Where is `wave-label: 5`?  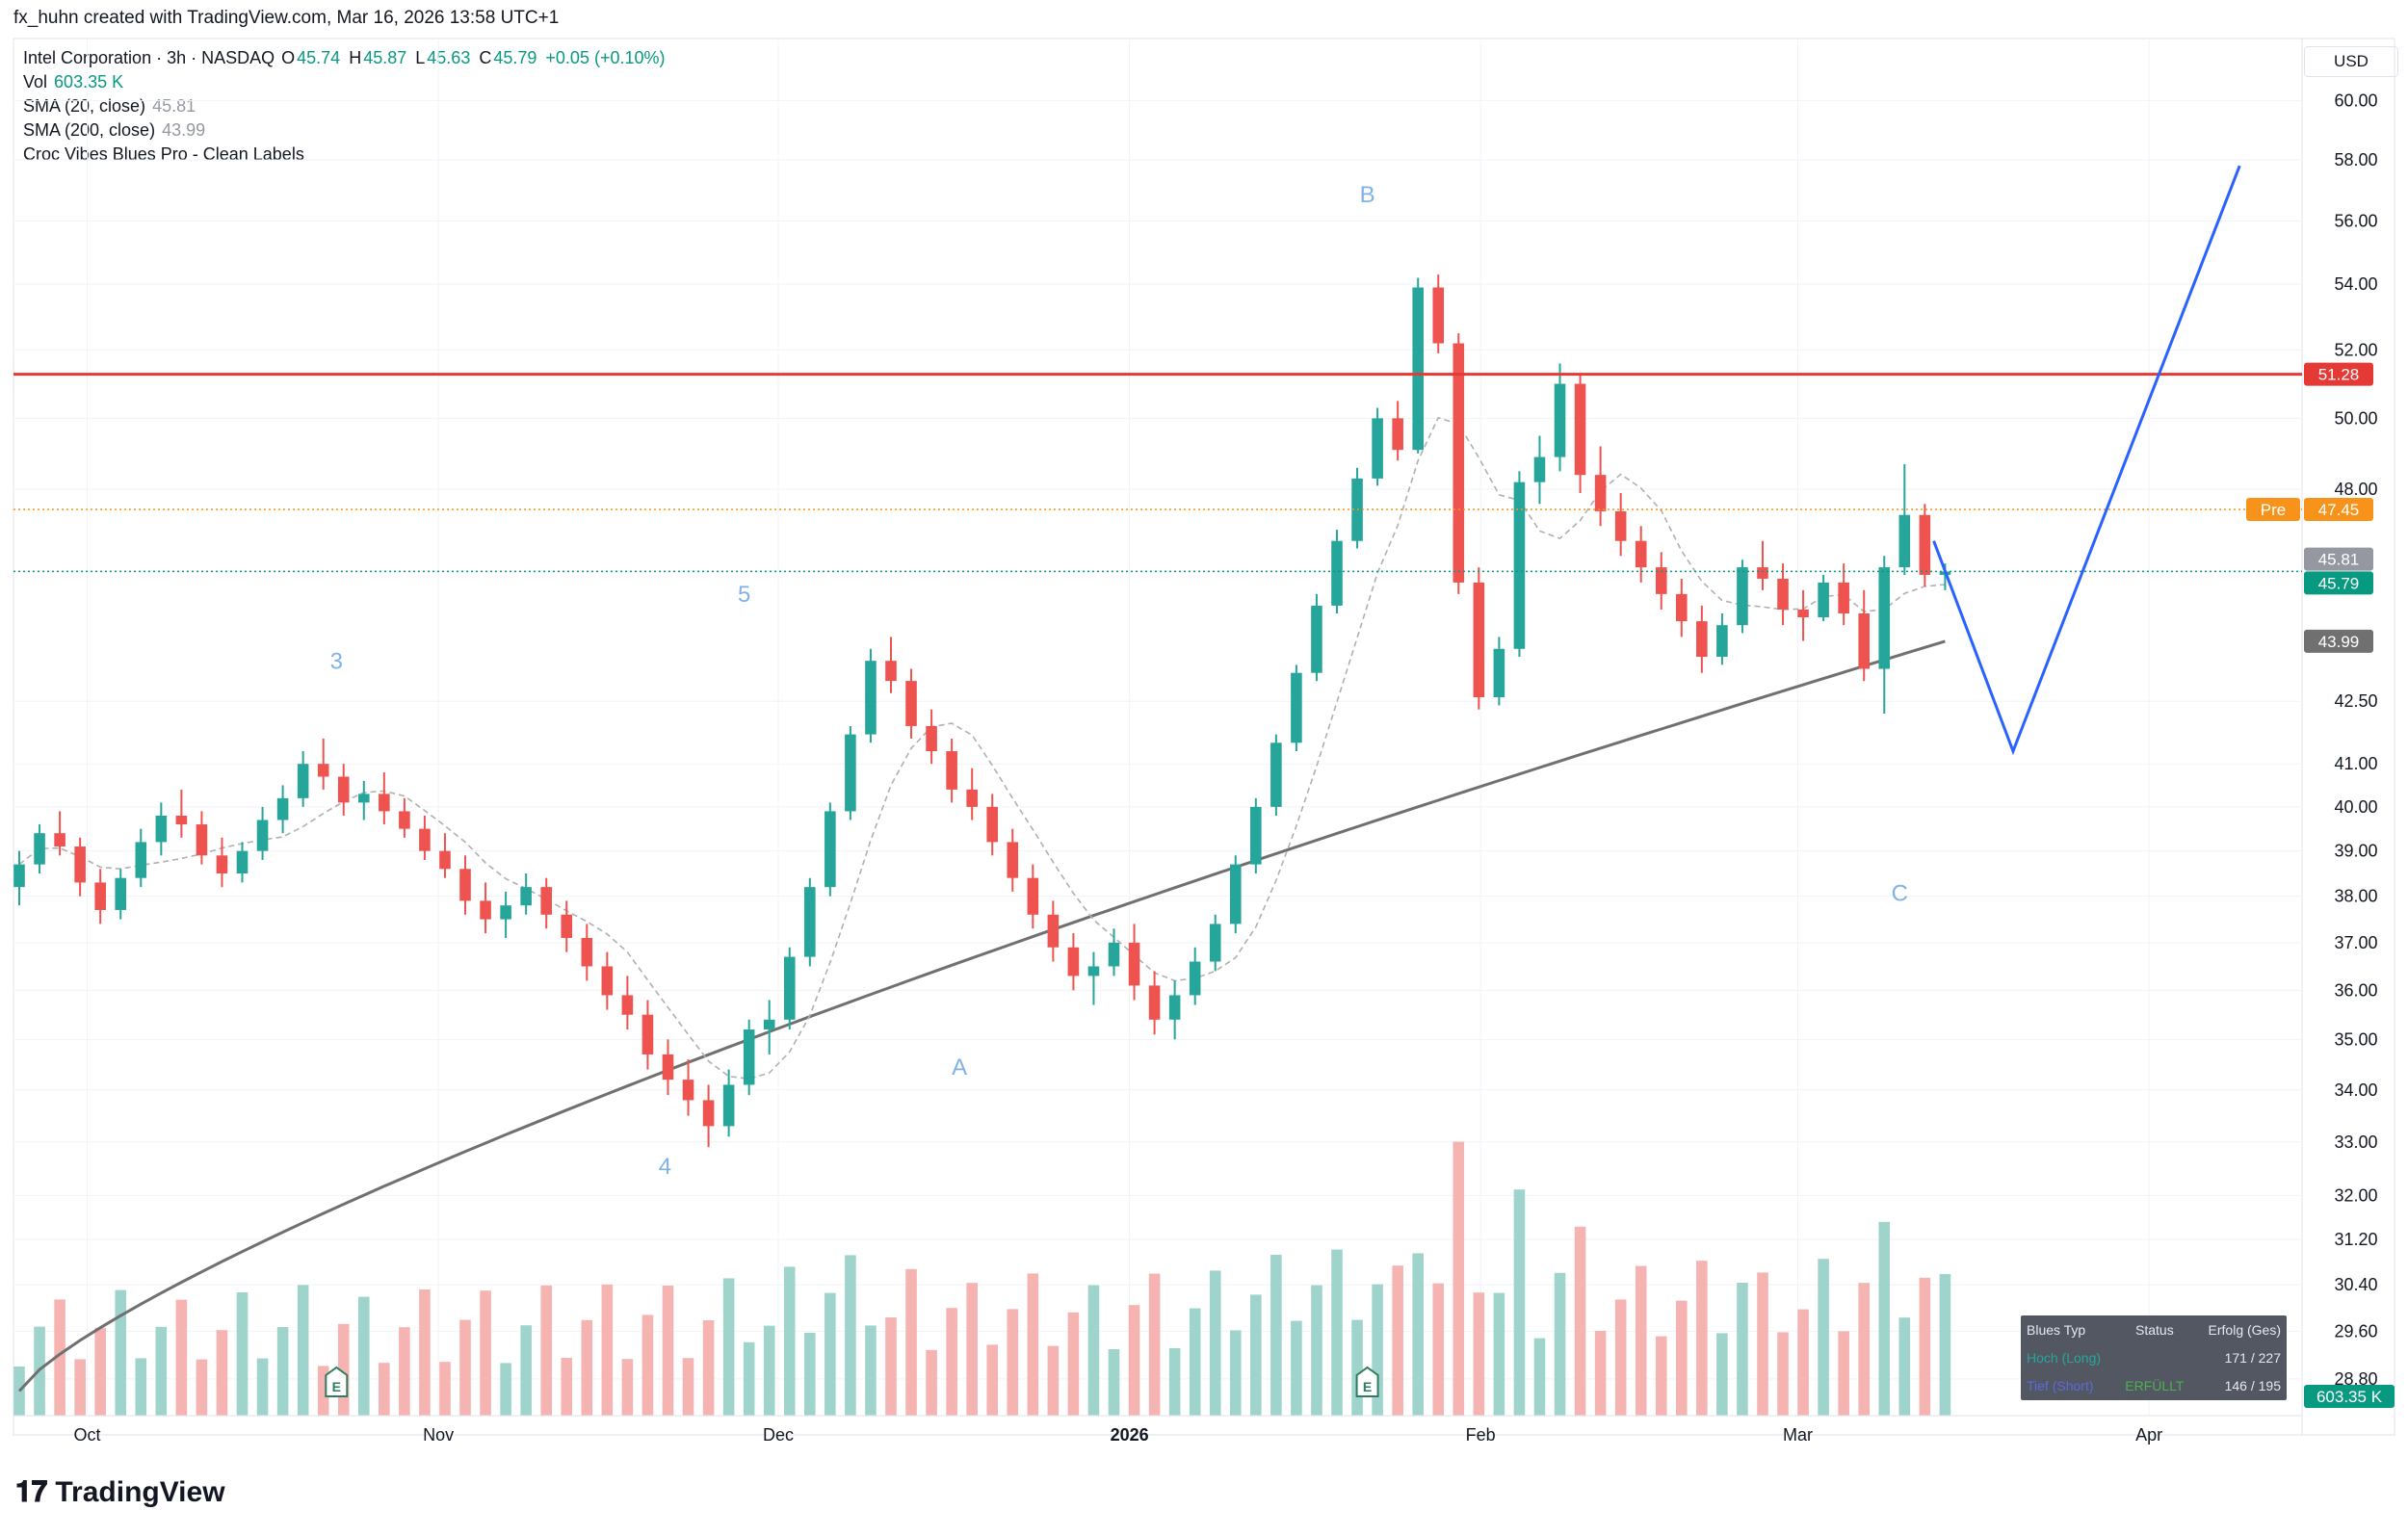 wave-label: 5 is located at coordinates (744, 595).